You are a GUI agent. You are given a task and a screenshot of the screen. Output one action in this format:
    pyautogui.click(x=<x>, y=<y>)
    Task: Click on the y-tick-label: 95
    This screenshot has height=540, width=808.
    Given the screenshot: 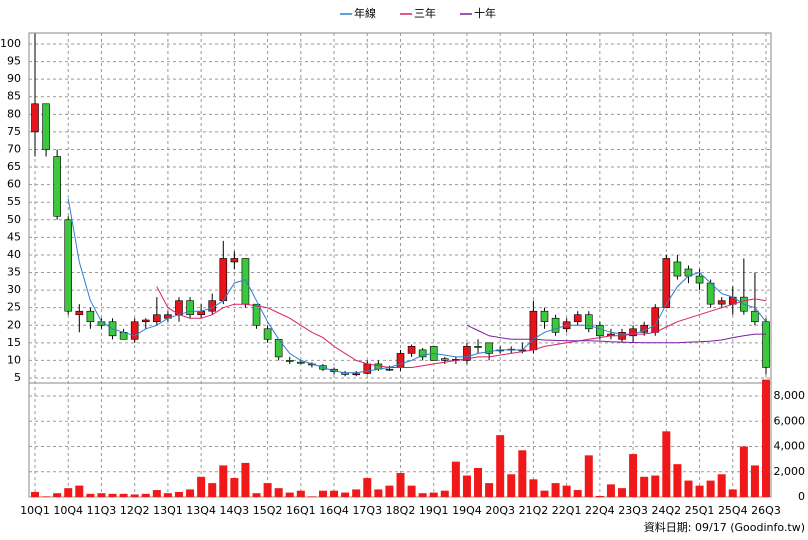 What is the action you would take?
    pyautogui.click(x=14, y=61)
    